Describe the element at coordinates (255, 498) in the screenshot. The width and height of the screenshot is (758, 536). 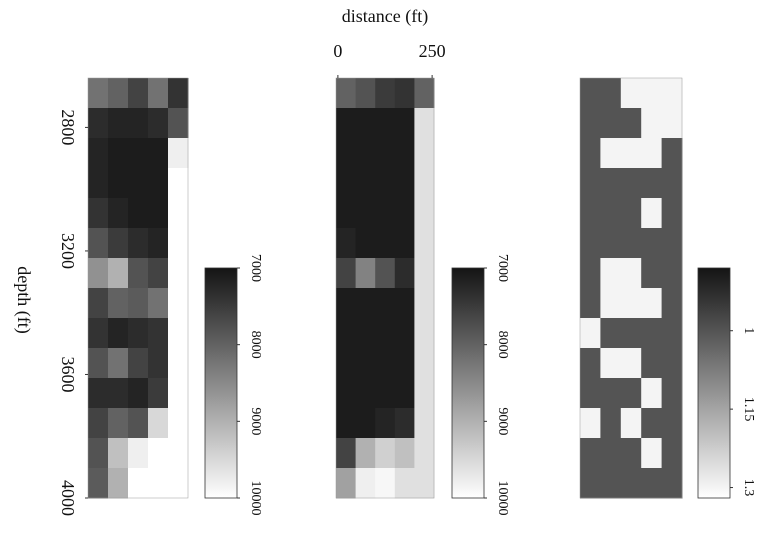
I see `colorbar-tick-label: 10000` at that location.